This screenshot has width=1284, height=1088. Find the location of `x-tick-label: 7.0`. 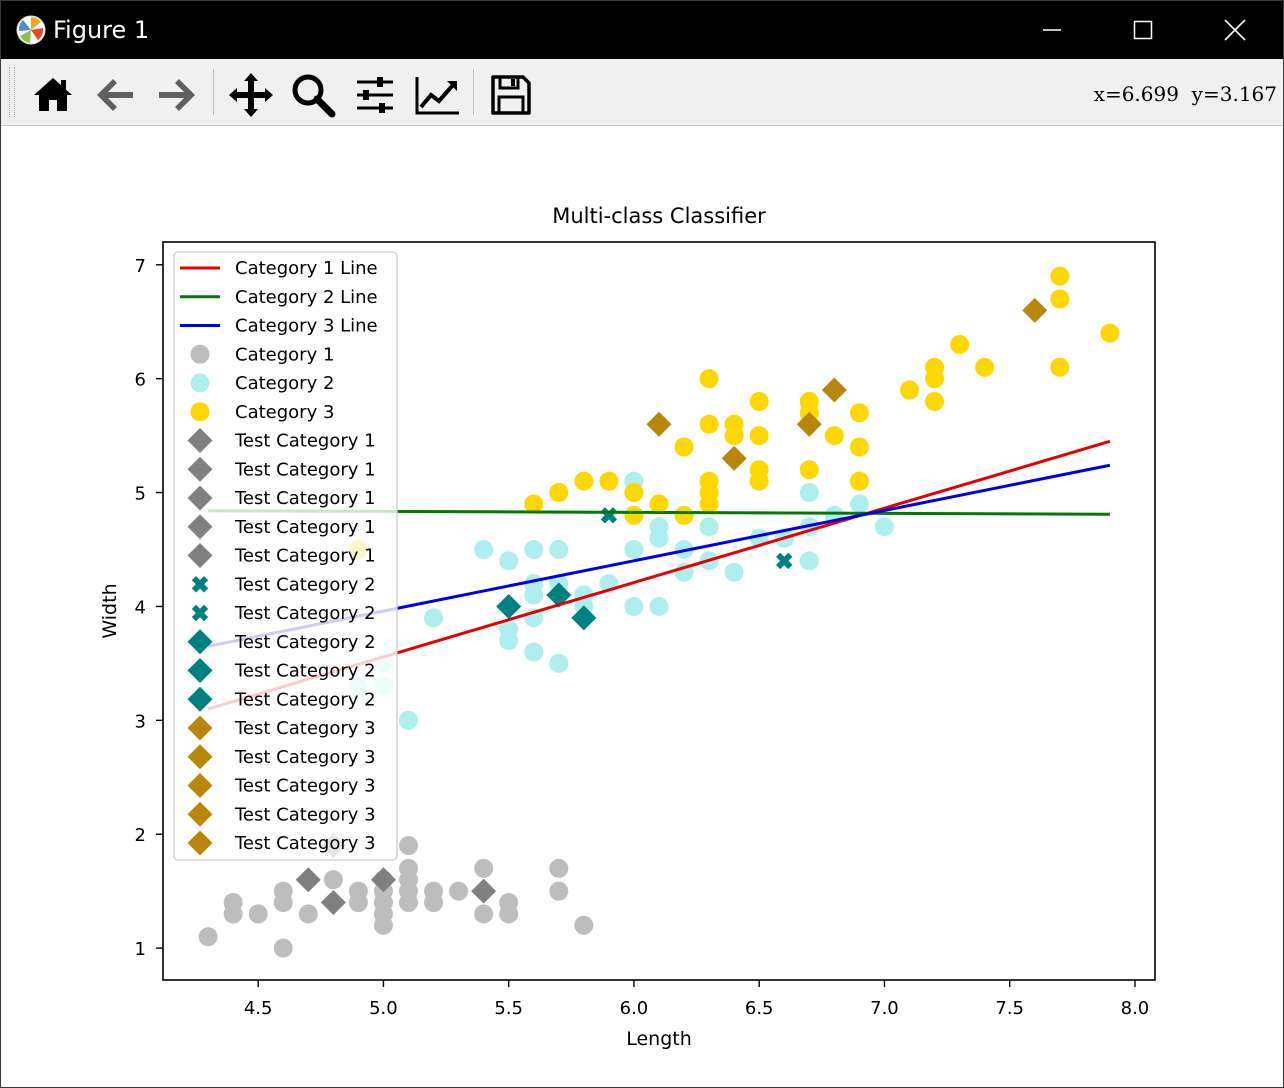

x-tick-label: 7.0 is located at coordinates (884, 1008).